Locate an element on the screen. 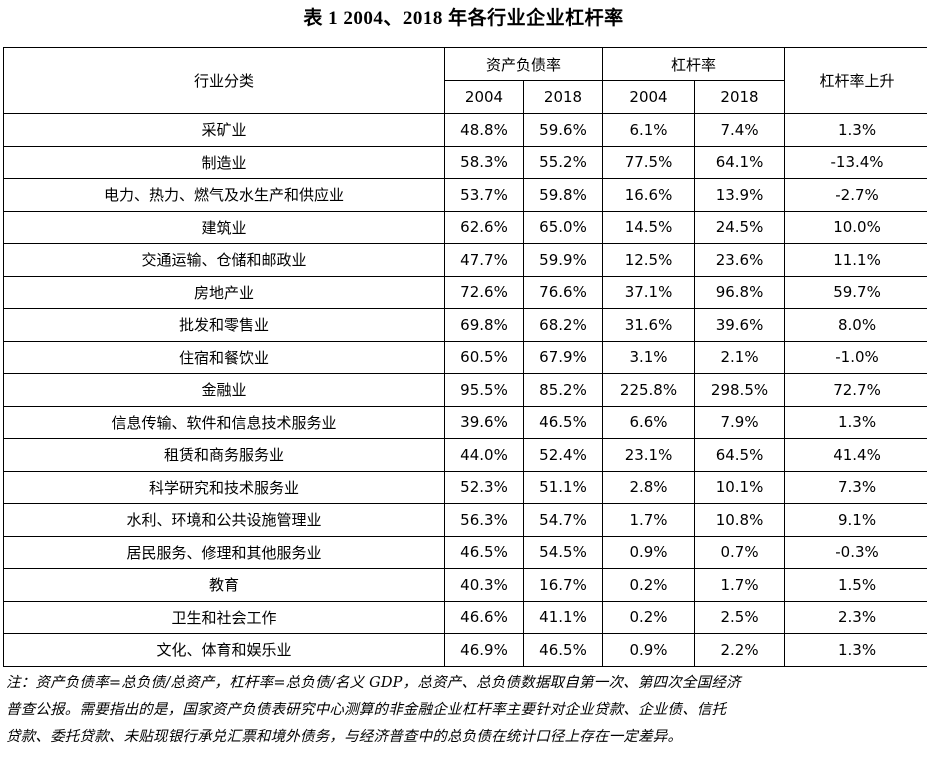  cell-leverage-increase: 72.7% is located at coordinates (855, 390).